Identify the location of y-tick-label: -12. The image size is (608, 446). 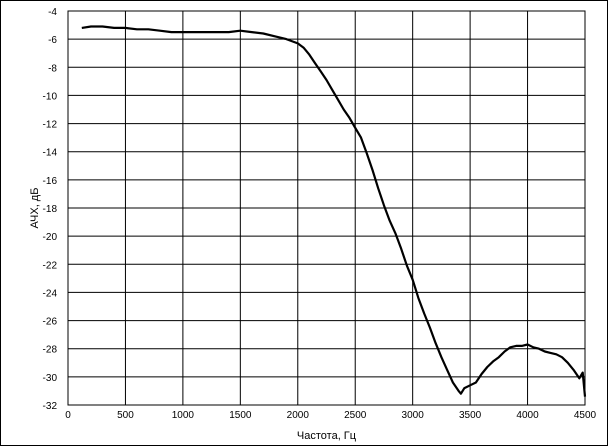
(50, 125).